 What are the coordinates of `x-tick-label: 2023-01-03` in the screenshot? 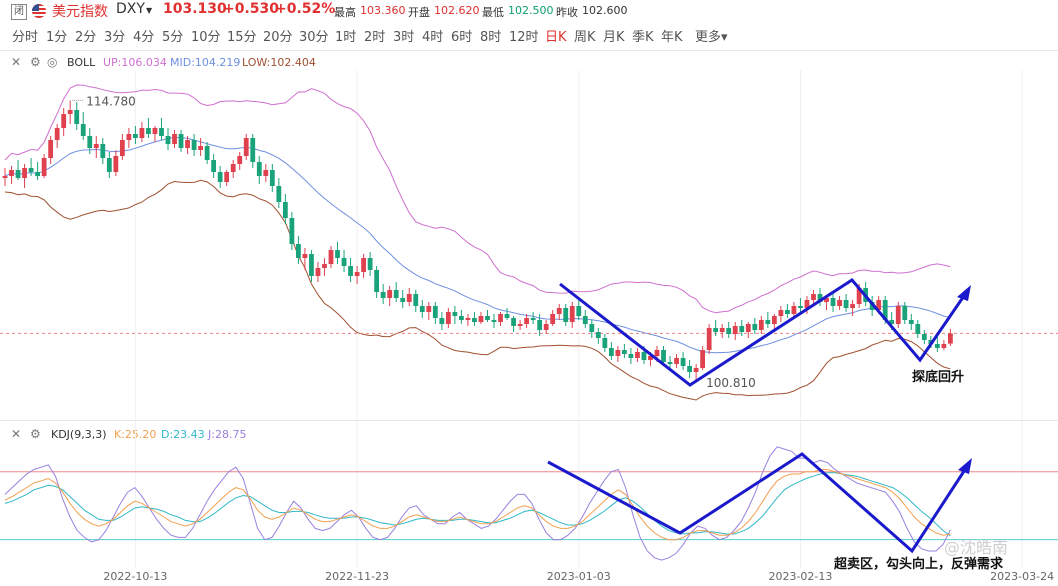 It's located at (579, 576).